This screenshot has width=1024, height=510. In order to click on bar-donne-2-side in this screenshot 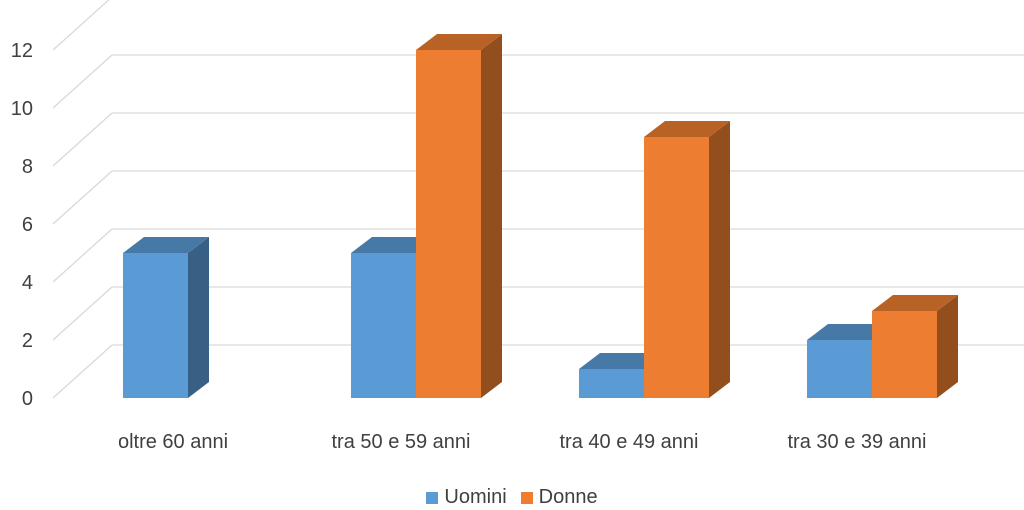, I will do `click(719, 259)`.